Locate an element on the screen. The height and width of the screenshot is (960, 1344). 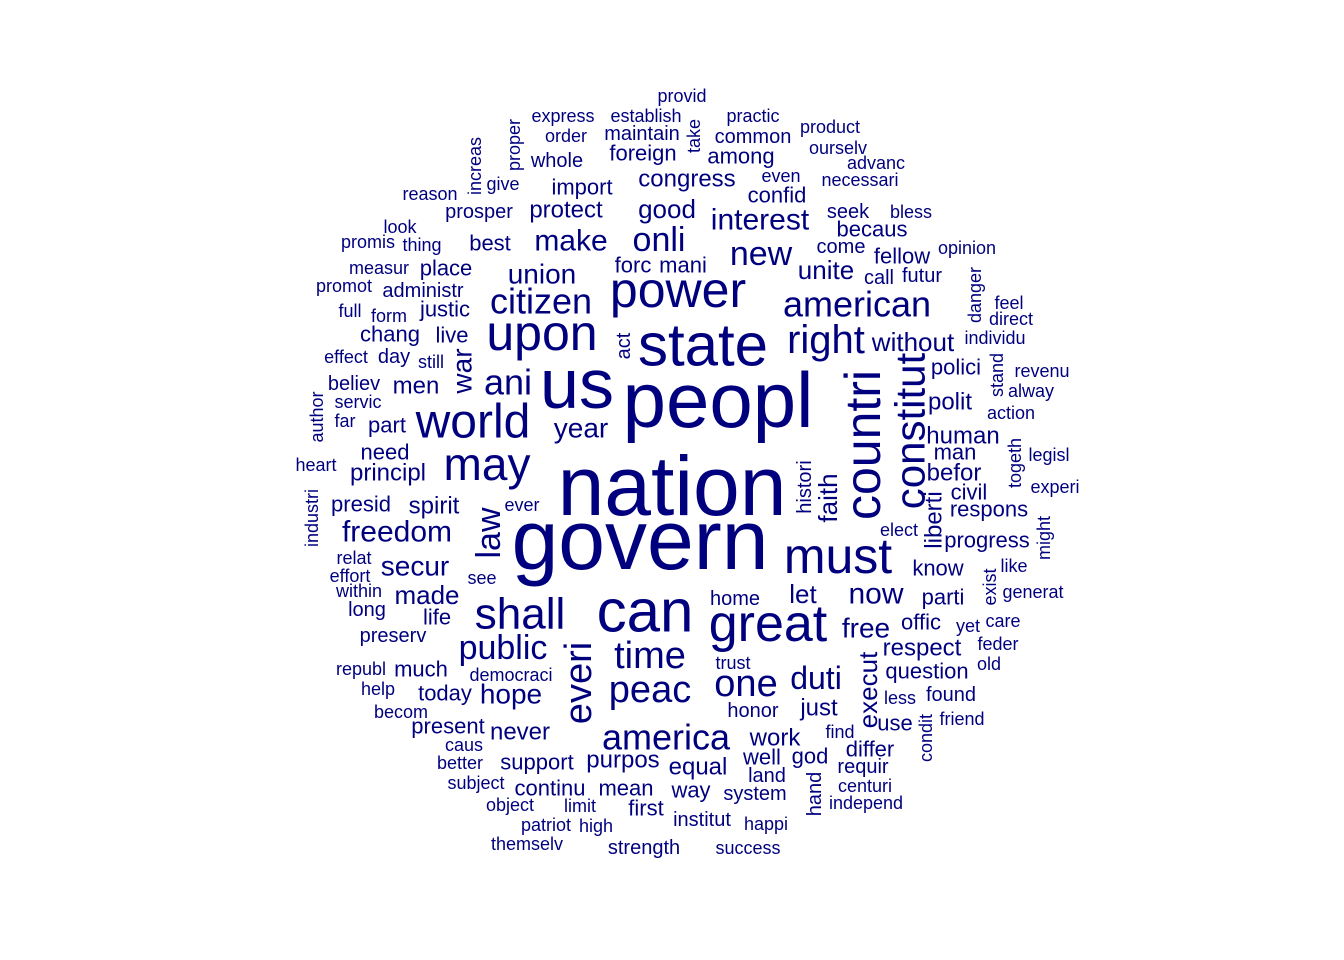
word-part: part is located at coordinates (387, 425).